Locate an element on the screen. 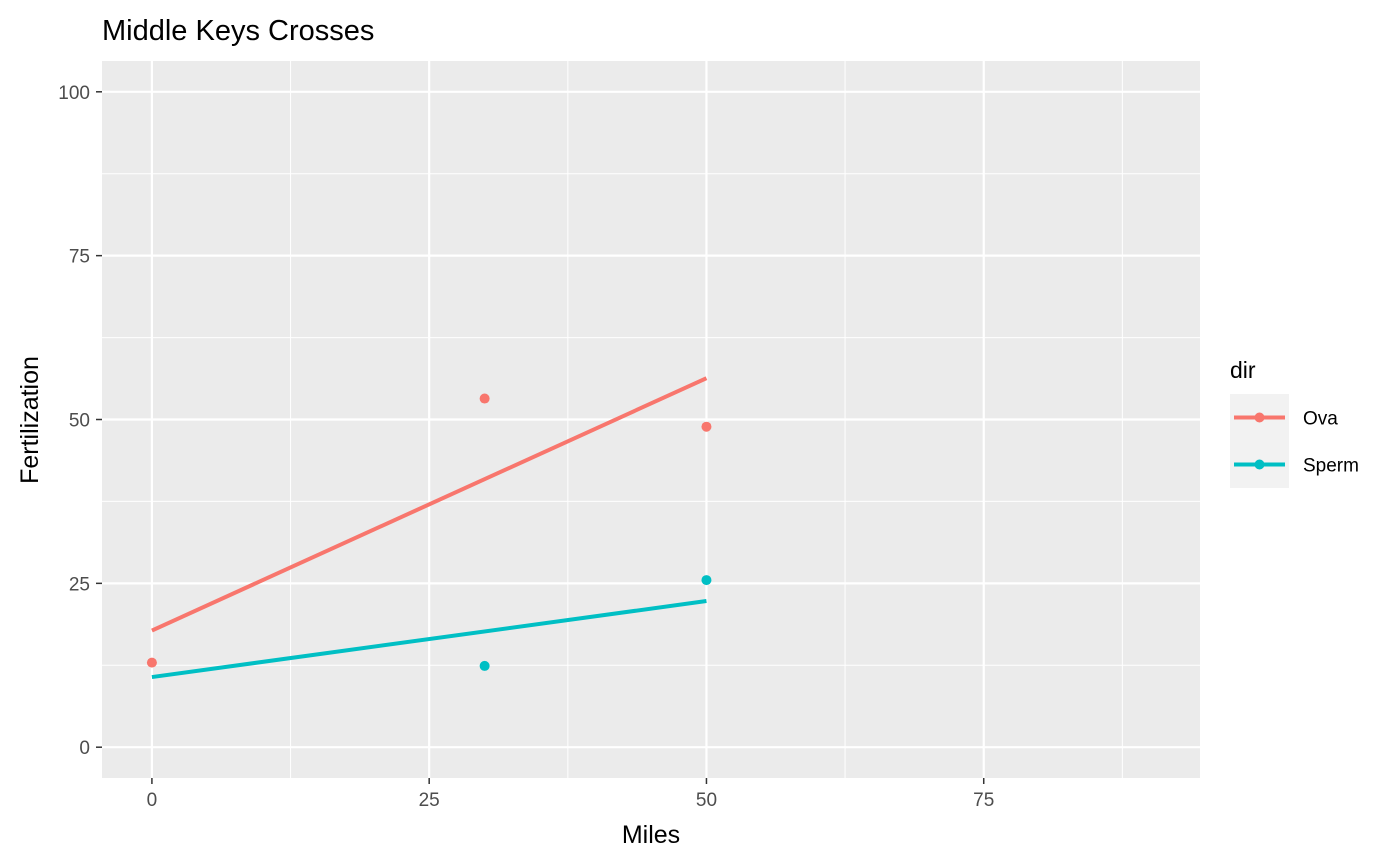  y-tick-label: 0 is located at coordinates (84, 748).